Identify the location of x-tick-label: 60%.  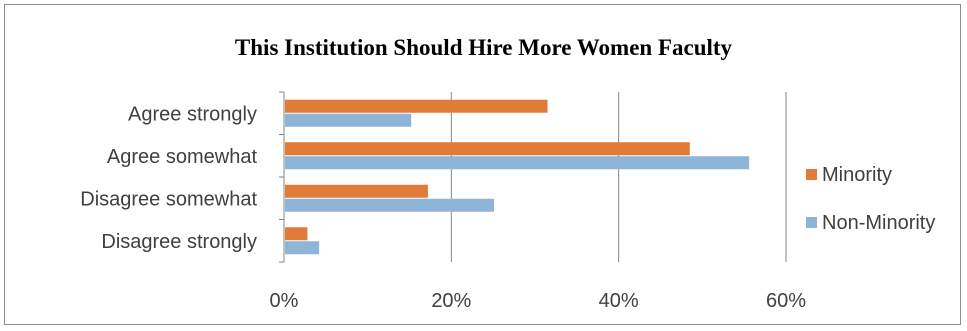
(786, 301).